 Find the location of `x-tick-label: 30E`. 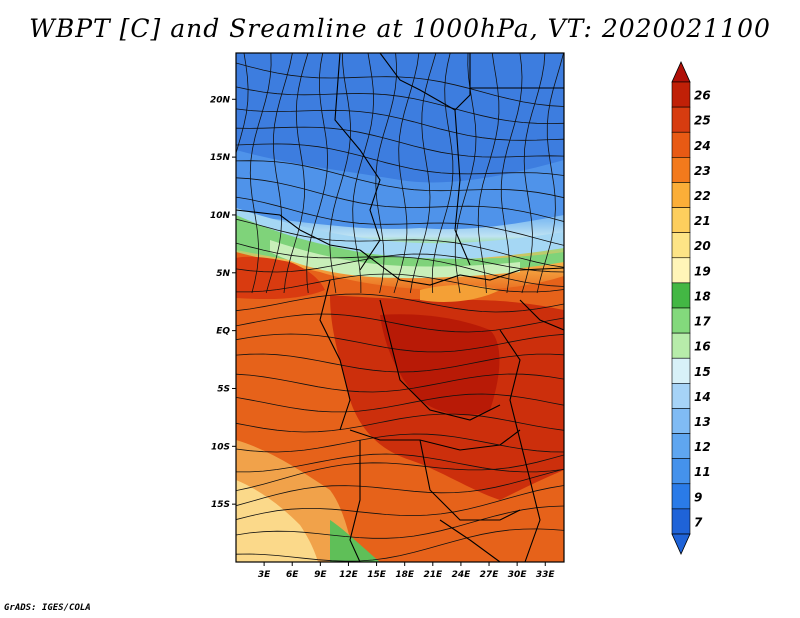

x-tick-label: 30E is located at coordinates (518, 575).